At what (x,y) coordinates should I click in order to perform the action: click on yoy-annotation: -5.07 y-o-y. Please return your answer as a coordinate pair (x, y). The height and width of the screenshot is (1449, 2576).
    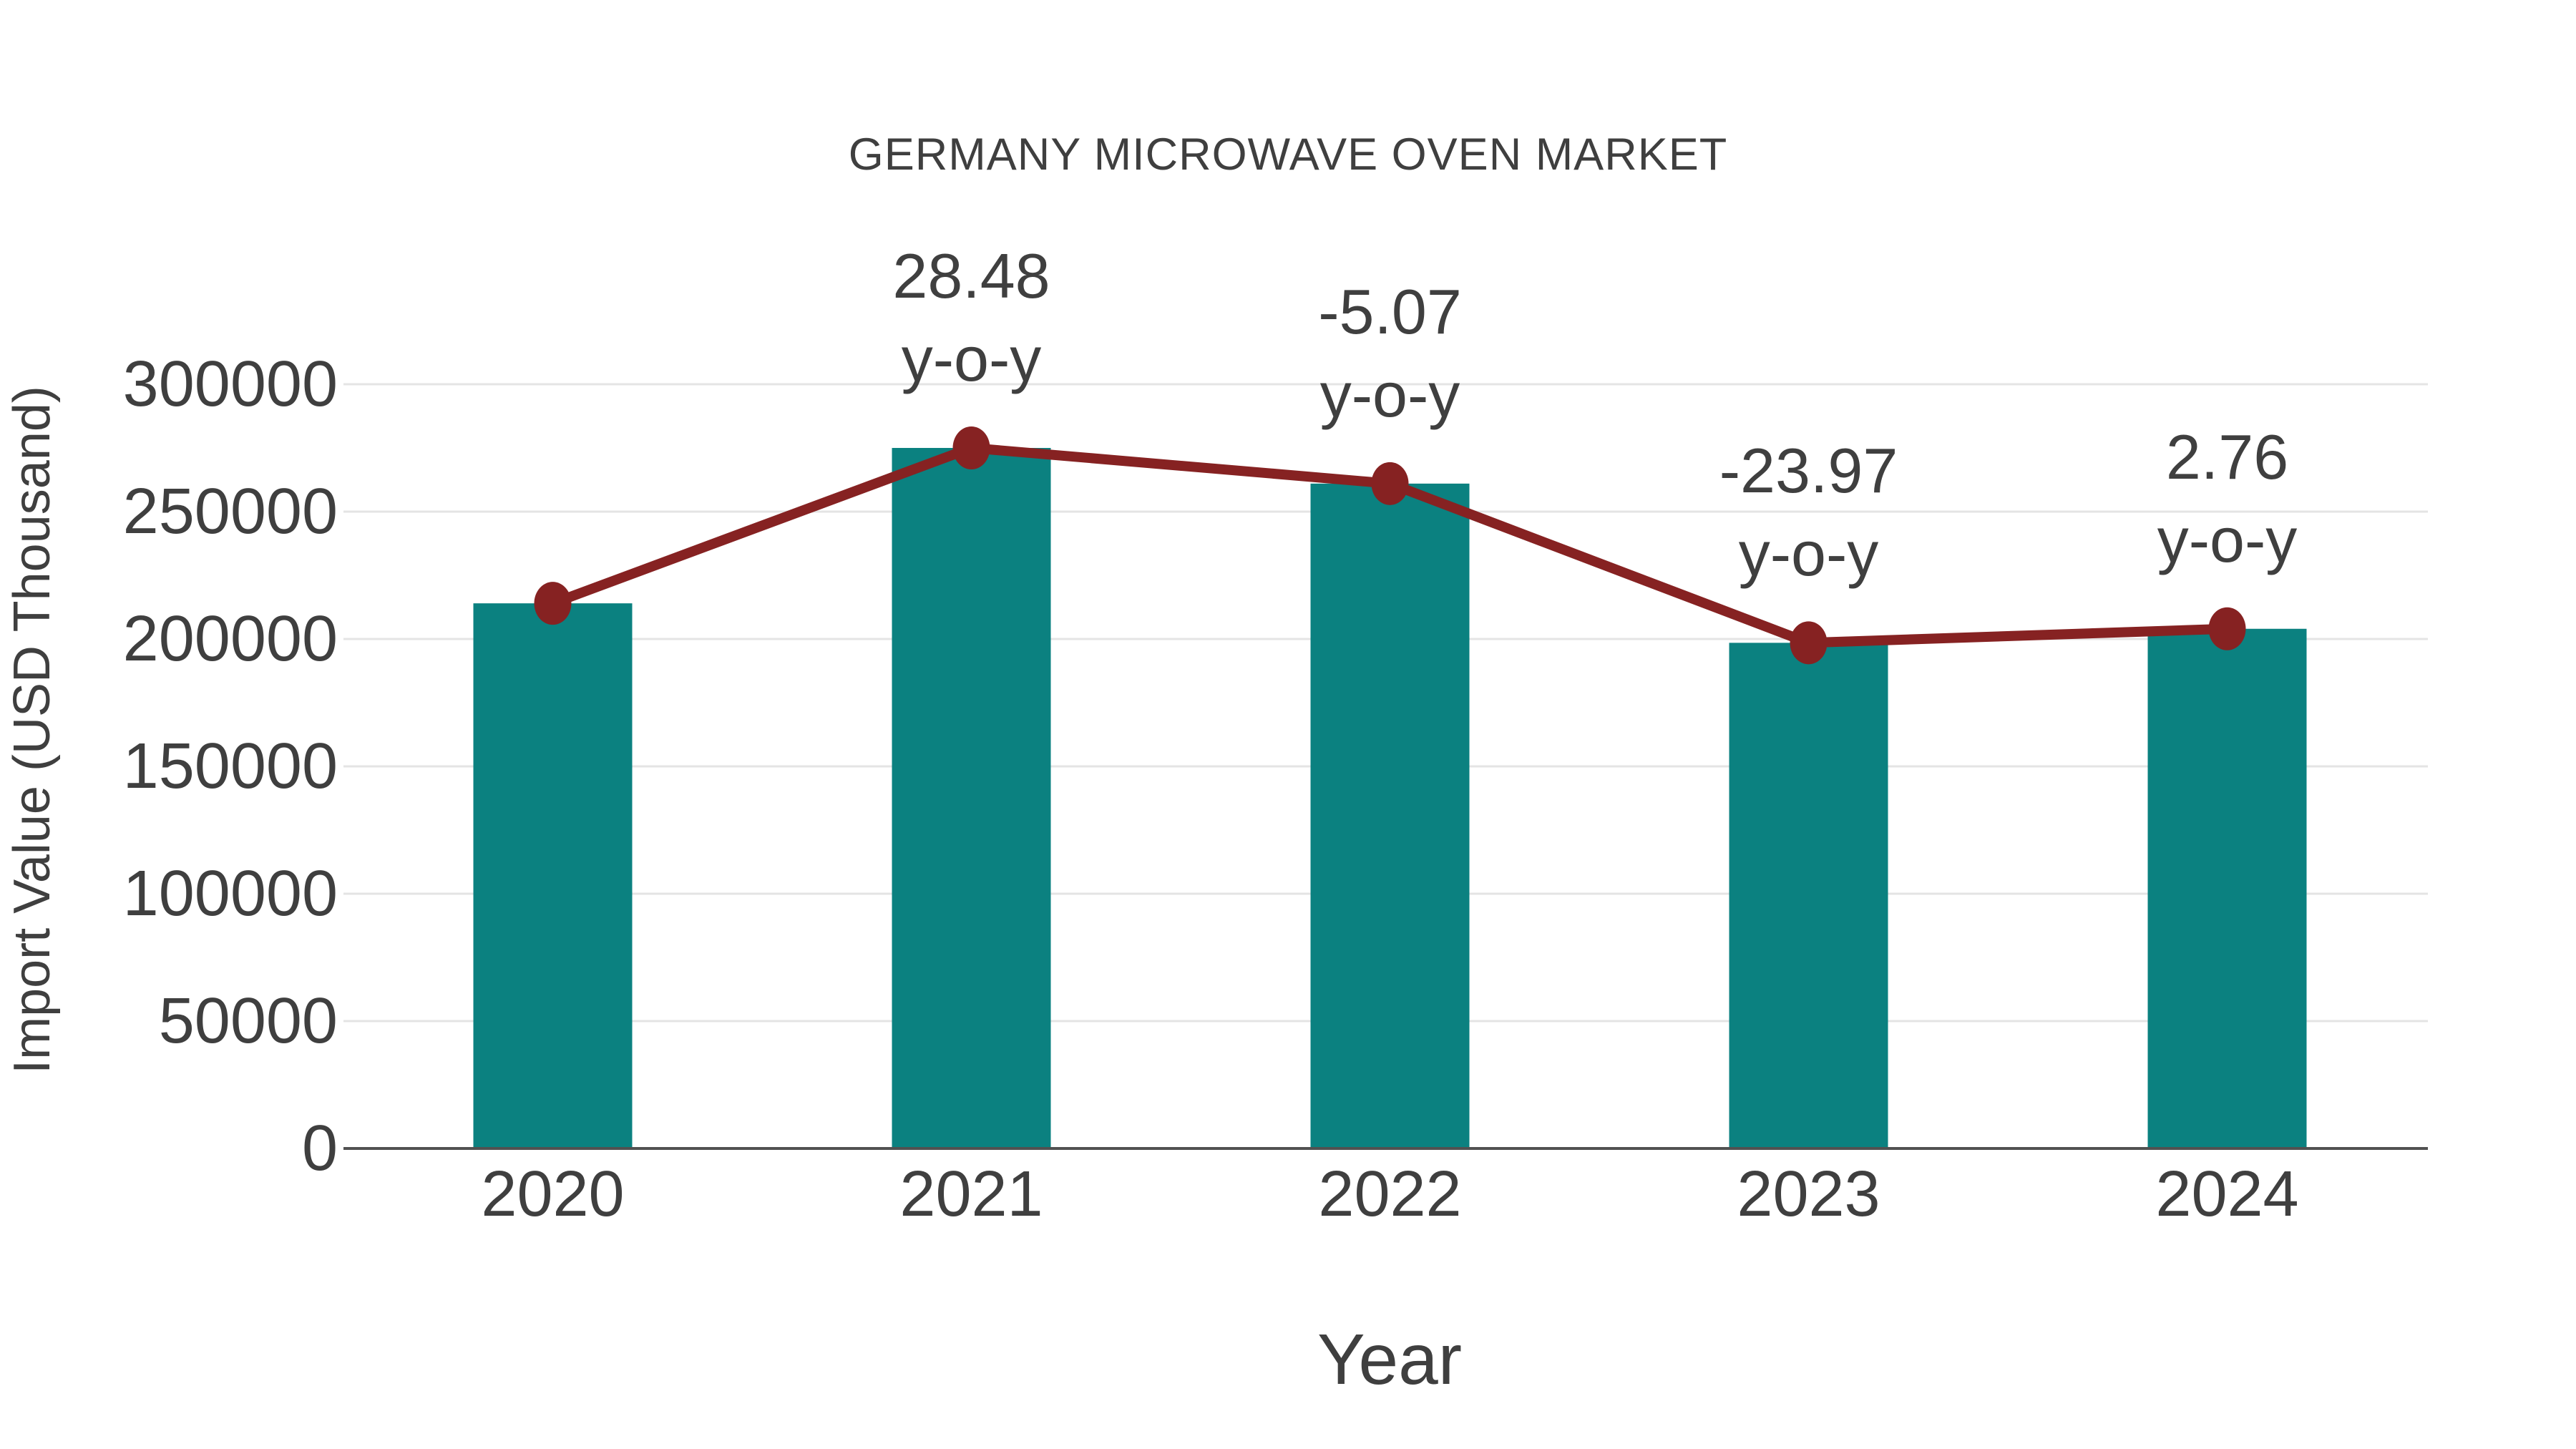
    Looking at the image, I should click on (1390, 353).